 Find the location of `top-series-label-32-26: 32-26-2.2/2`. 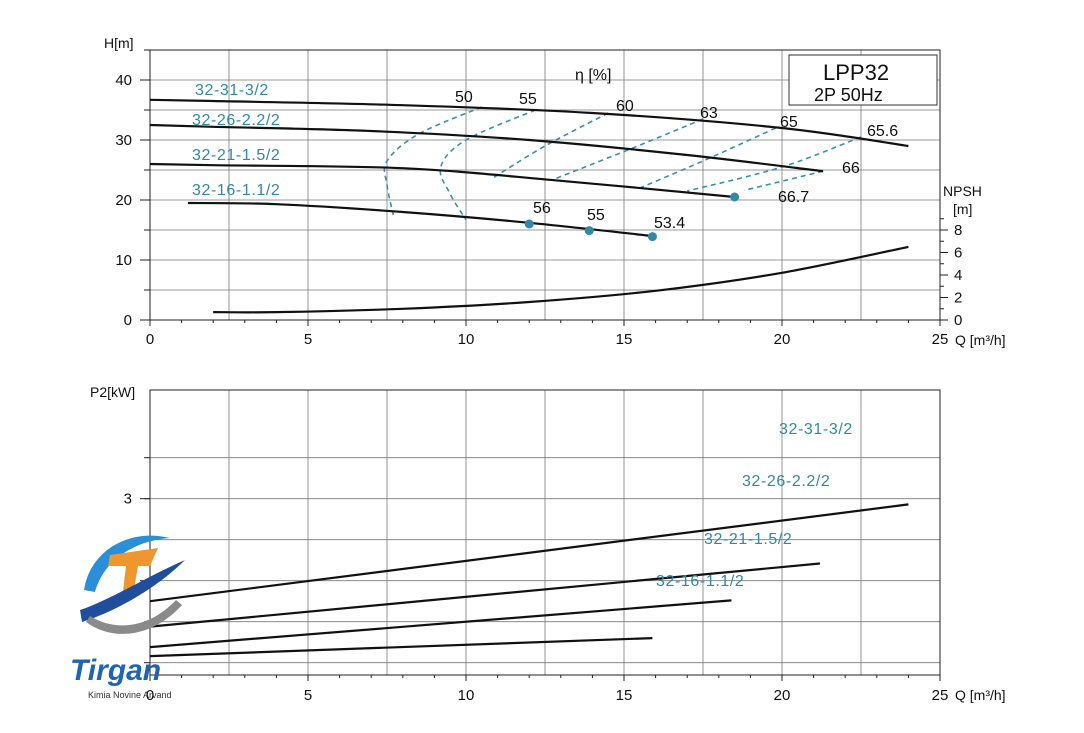

top-series-label-32-26: 32-26-2.2/2 is located at coordinates (236, 120).